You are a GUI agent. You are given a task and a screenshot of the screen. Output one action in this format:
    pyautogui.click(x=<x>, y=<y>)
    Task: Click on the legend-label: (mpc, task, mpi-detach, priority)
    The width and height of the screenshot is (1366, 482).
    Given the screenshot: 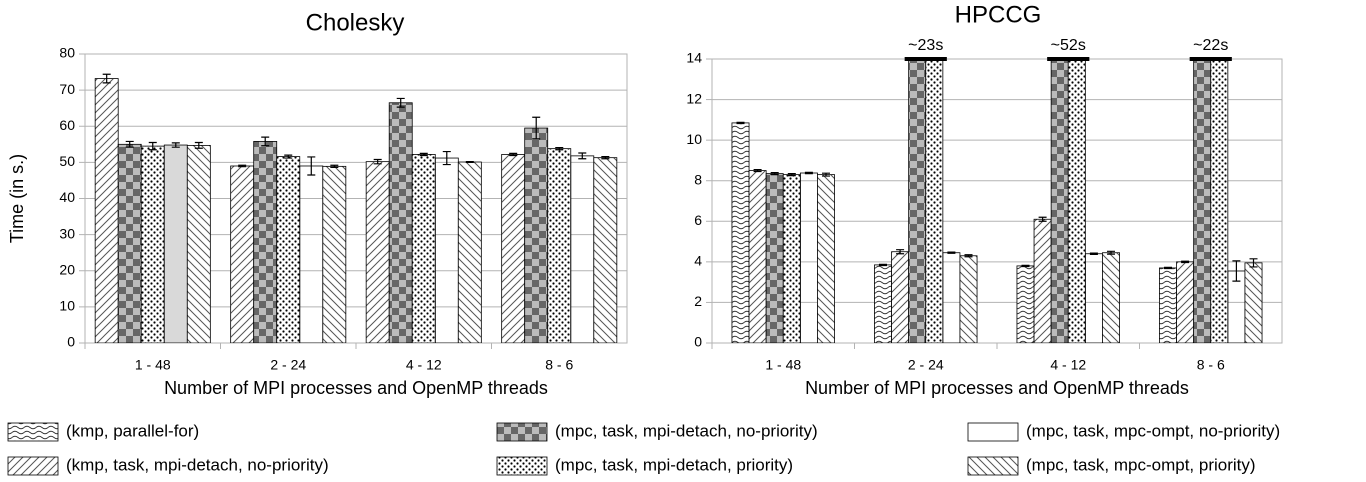 What is the action you would take?
    pyautogui.click(x=674, y=464)
    